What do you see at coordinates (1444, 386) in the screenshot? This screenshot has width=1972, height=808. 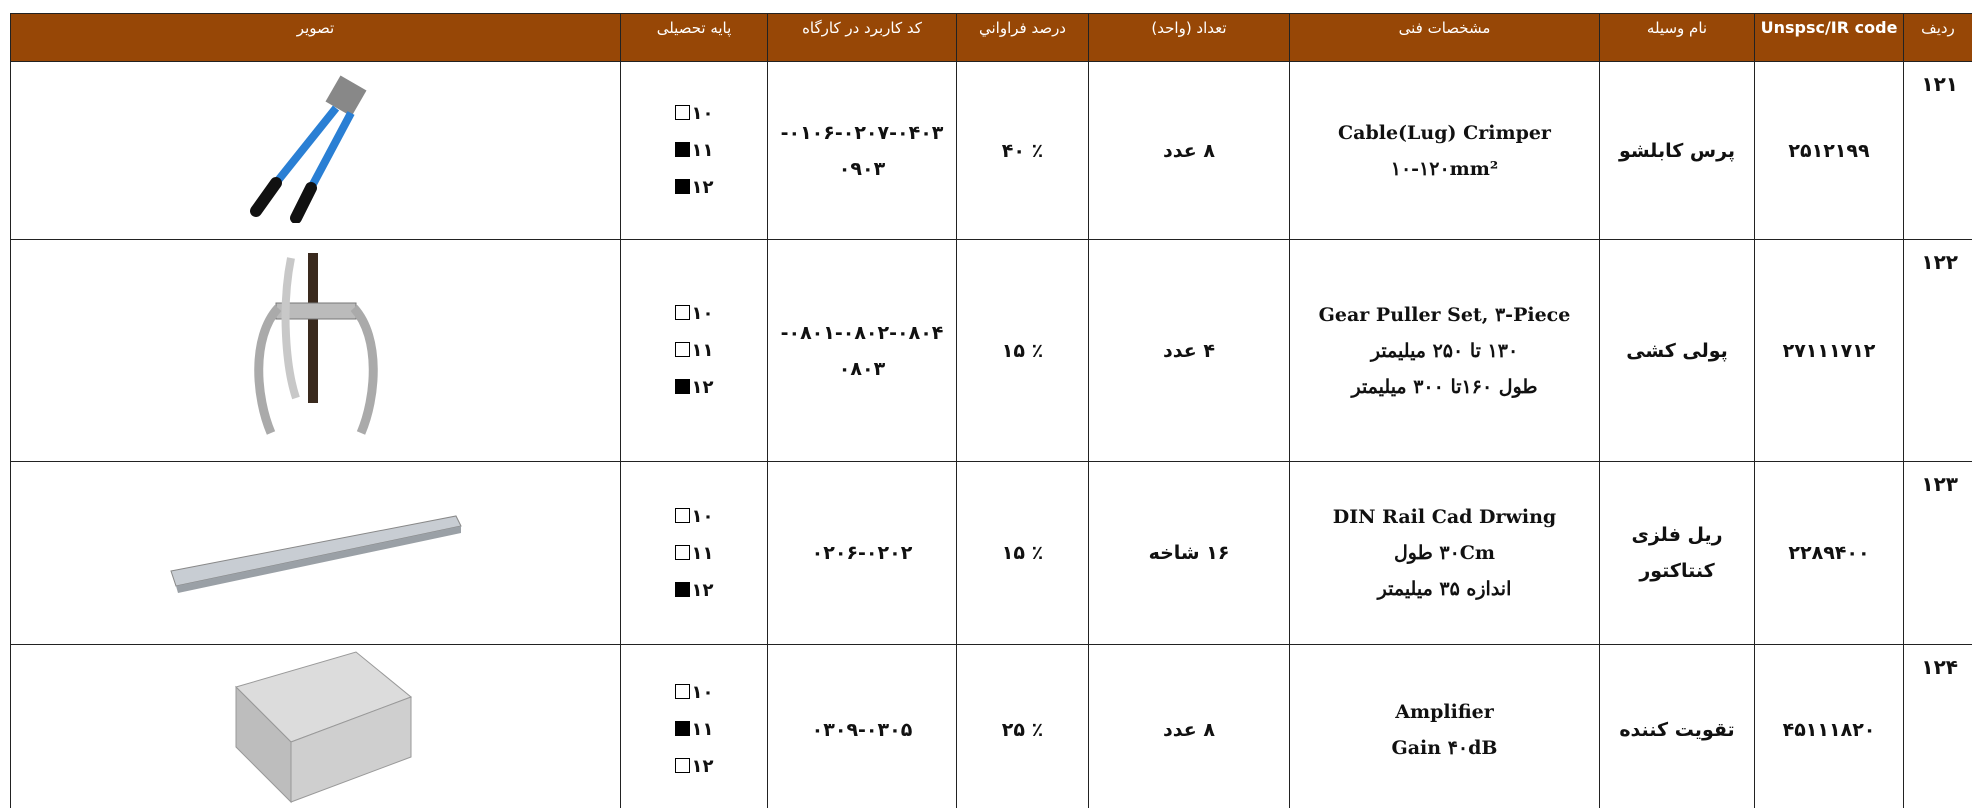 I see `spec-line: طول ۱۶۰تا ۳۰۰ میلیمتر` at bounding box center [1444, 386].